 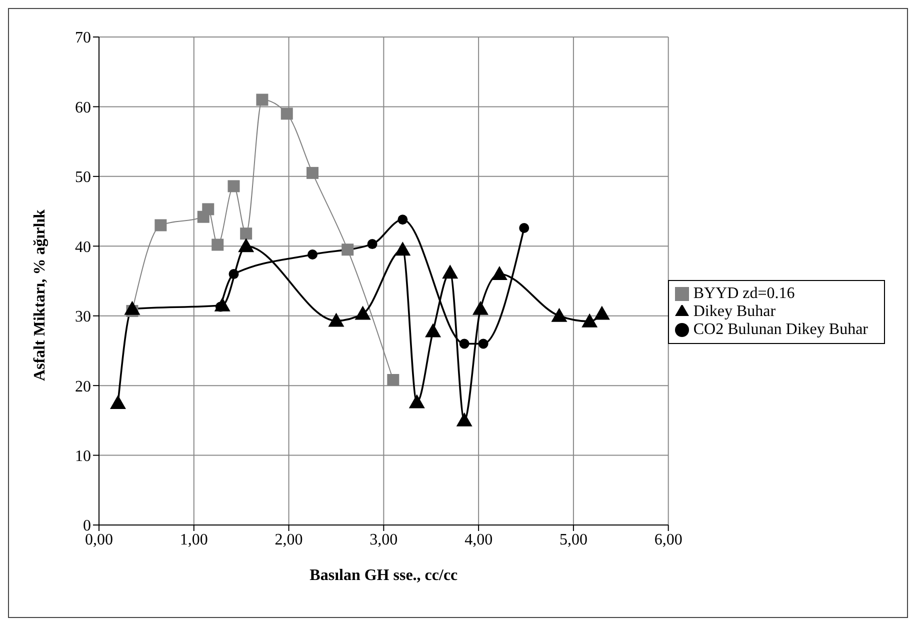 I want to click on y-tick-label: 10, so click(x=83, y=456).